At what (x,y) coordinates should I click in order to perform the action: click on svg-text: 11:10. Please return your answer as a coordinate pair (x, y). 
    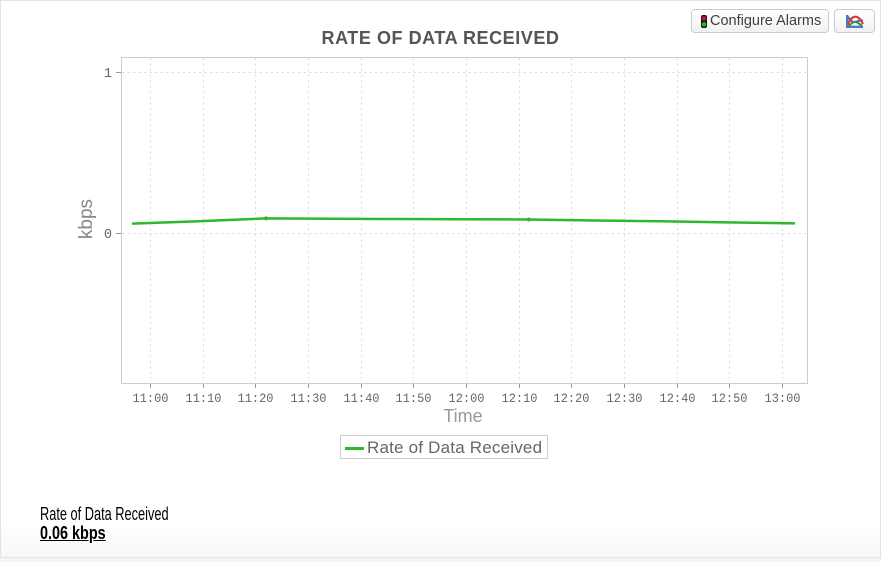
    Looking at the image, I should click on (204, 398).